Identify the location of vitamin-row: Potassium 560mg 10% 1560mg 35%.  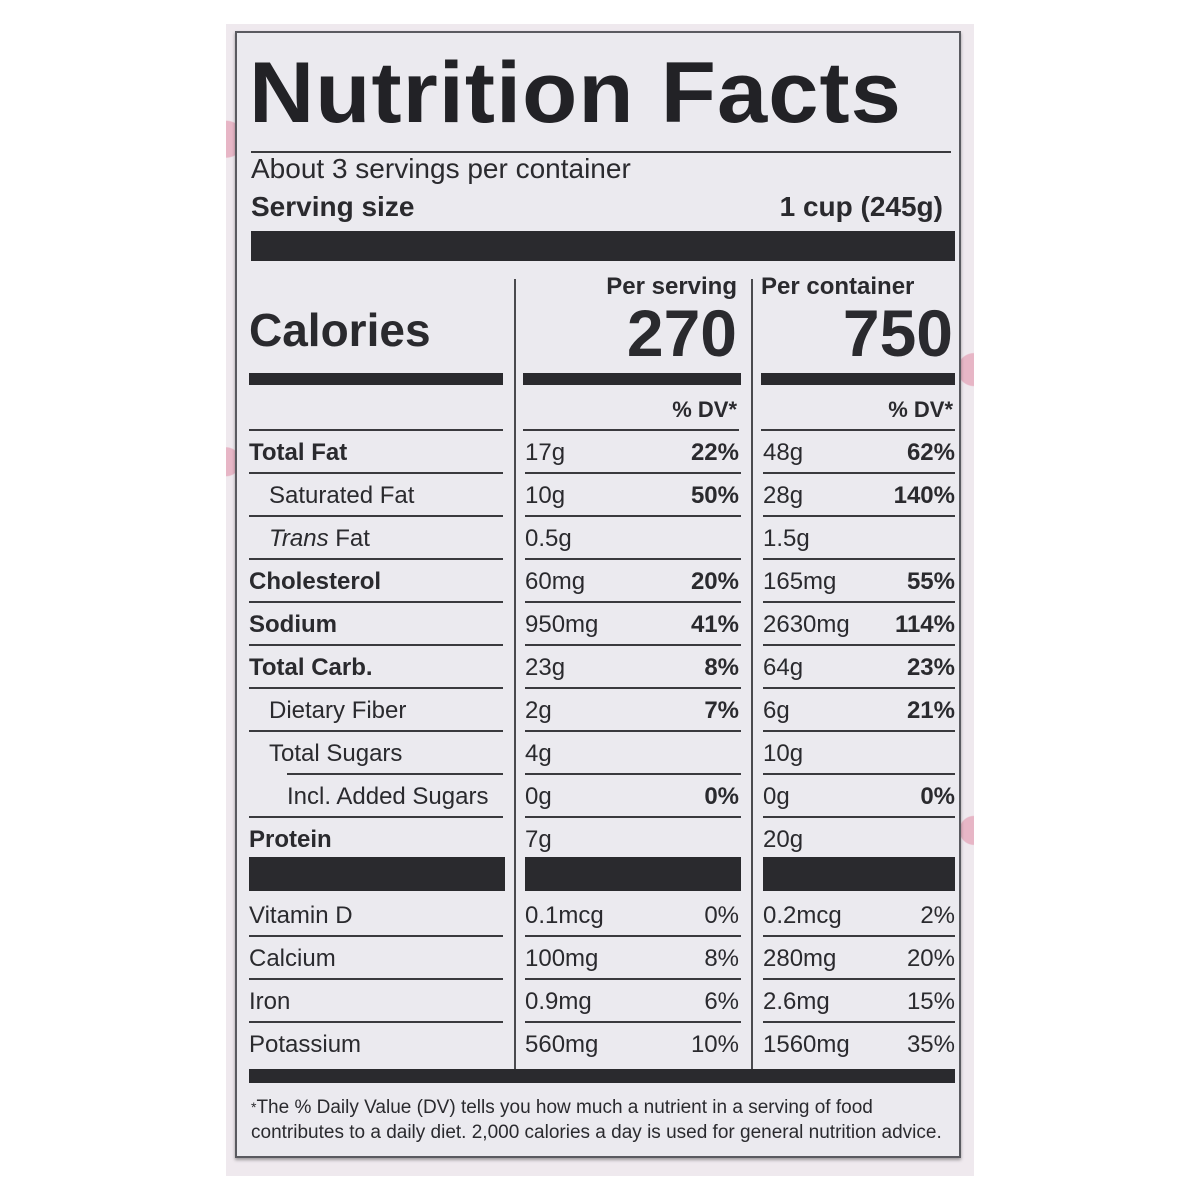
(600, 1044).